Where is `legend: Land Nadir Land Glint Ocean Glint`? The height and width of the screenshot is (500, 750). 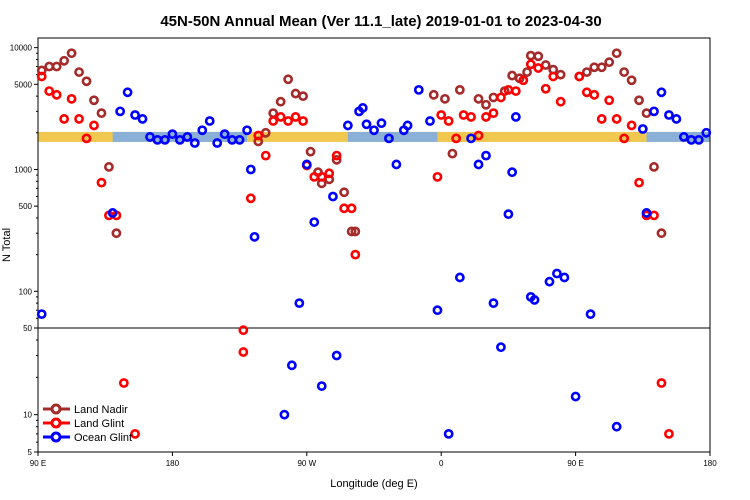
legend: Land Nadir Land Glint Ocean Glint is located at coordinates (87, 423).